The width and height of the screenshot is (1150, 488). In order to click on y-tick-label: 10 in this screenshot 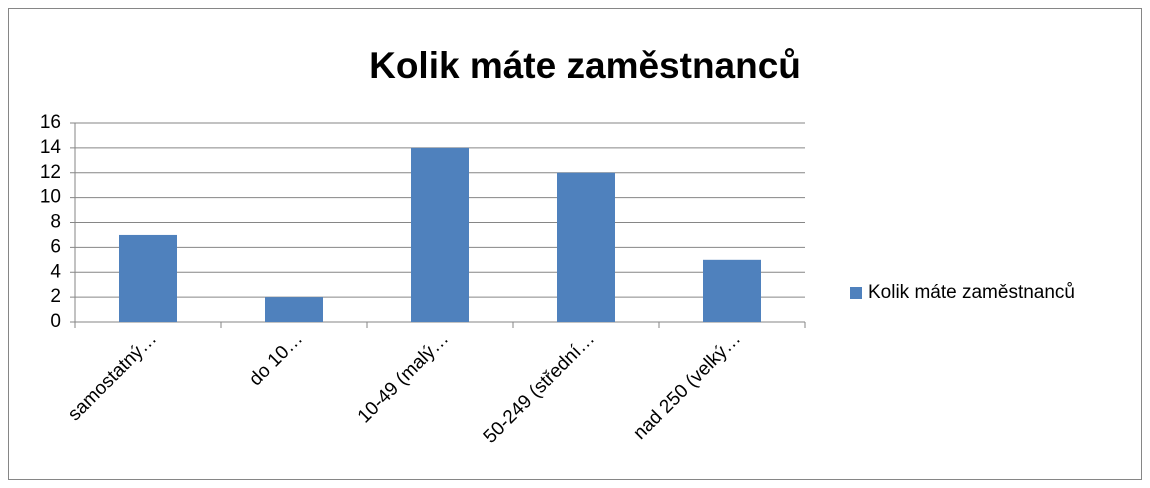, I will do `click(50, 197)`.